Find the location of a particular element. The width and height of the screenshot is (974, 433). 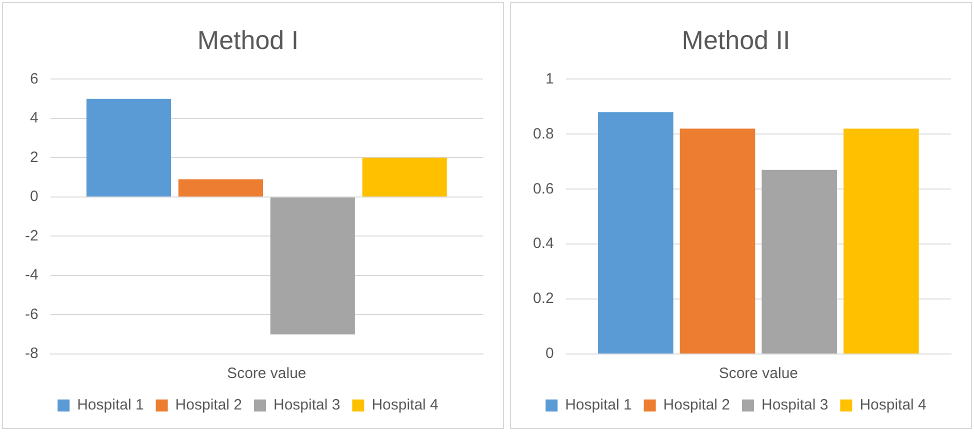

y-tick-label: 1 is located at coordinates (550, 79).